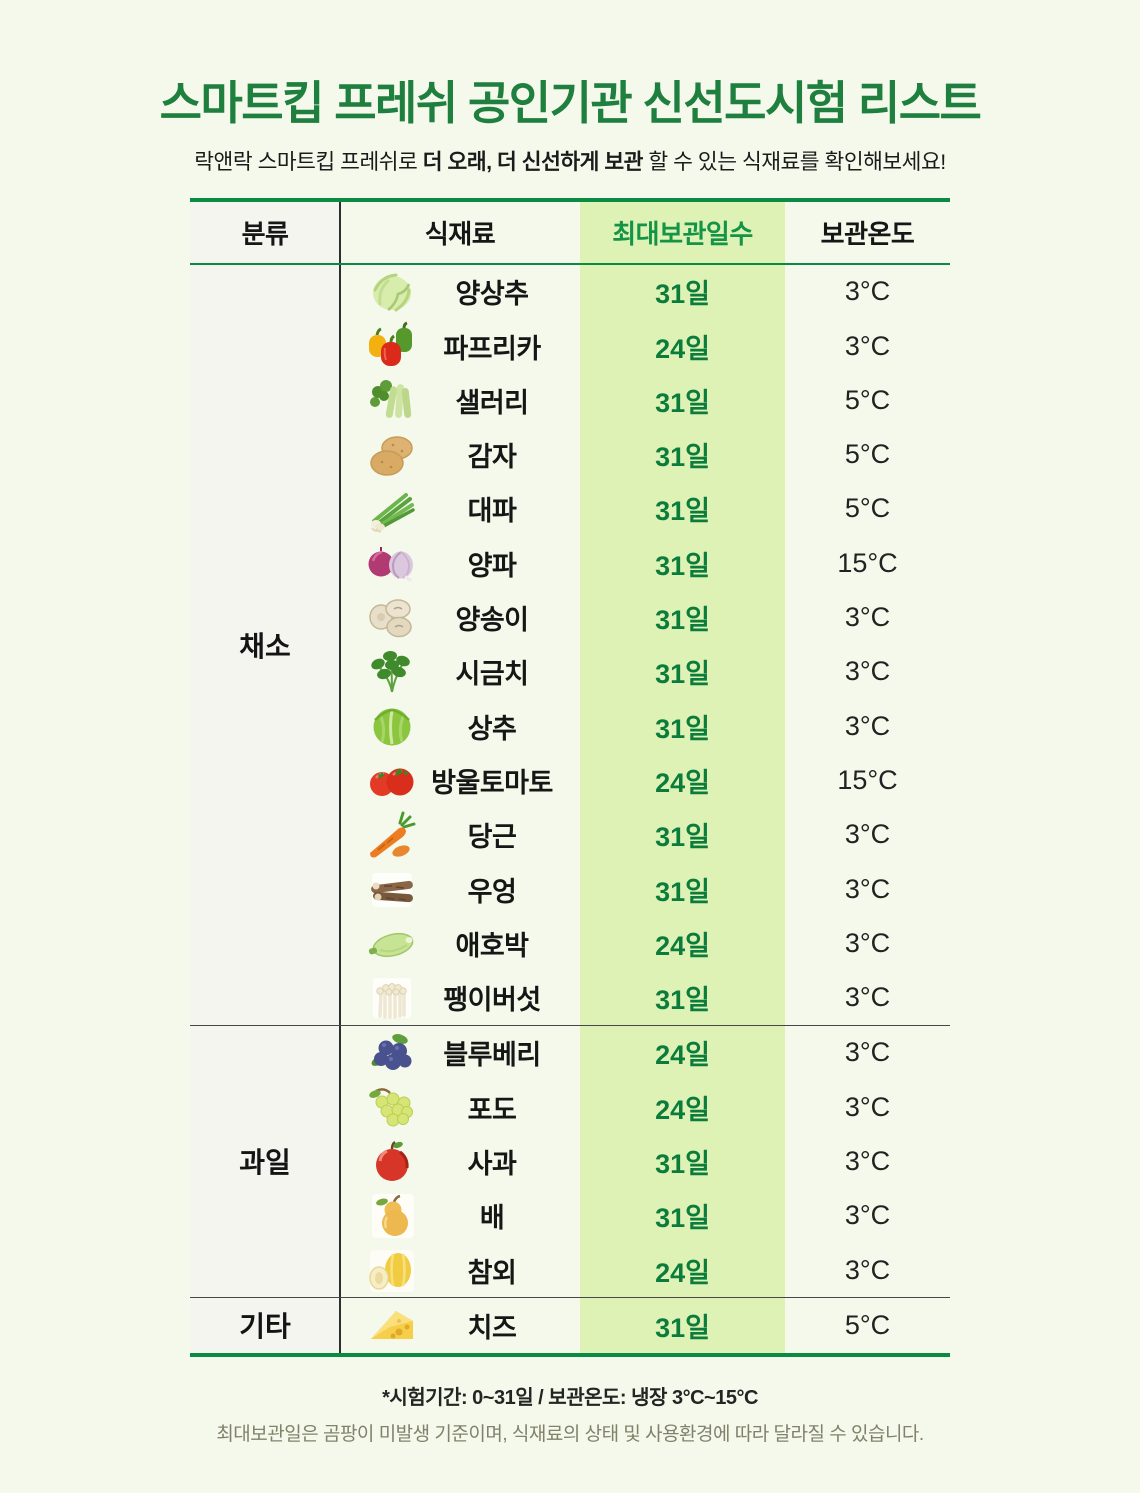 This screenshot has width=1140, height=1493. Describe the element at coordinates (392, 346) in the screenshot. I see `paprika-icon` at that location.